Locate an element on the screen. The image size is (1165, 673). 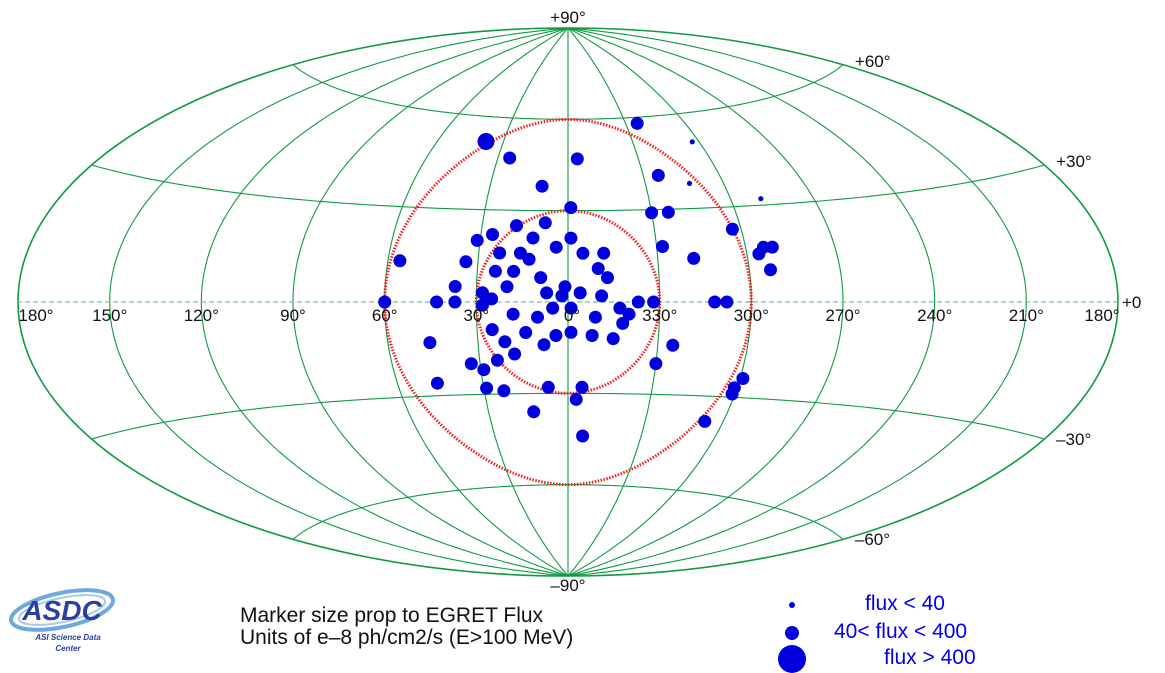
longitude-label: 240° is located at coordinates (934, 315).